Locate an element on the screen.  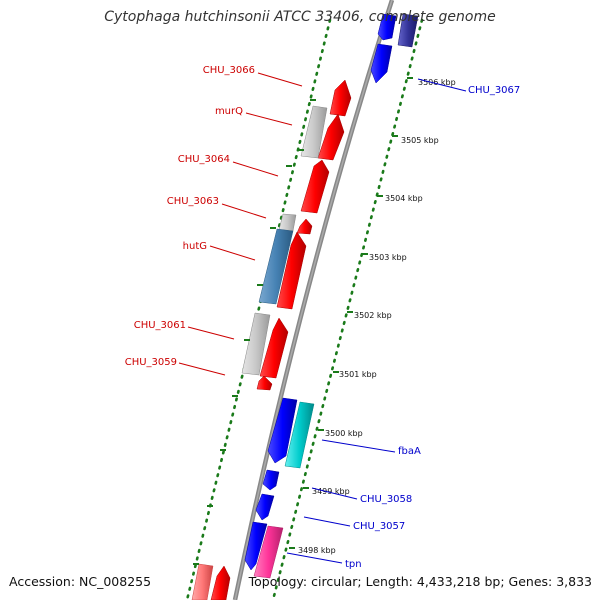
steelblue-feature is located at coordinates (276, 266).